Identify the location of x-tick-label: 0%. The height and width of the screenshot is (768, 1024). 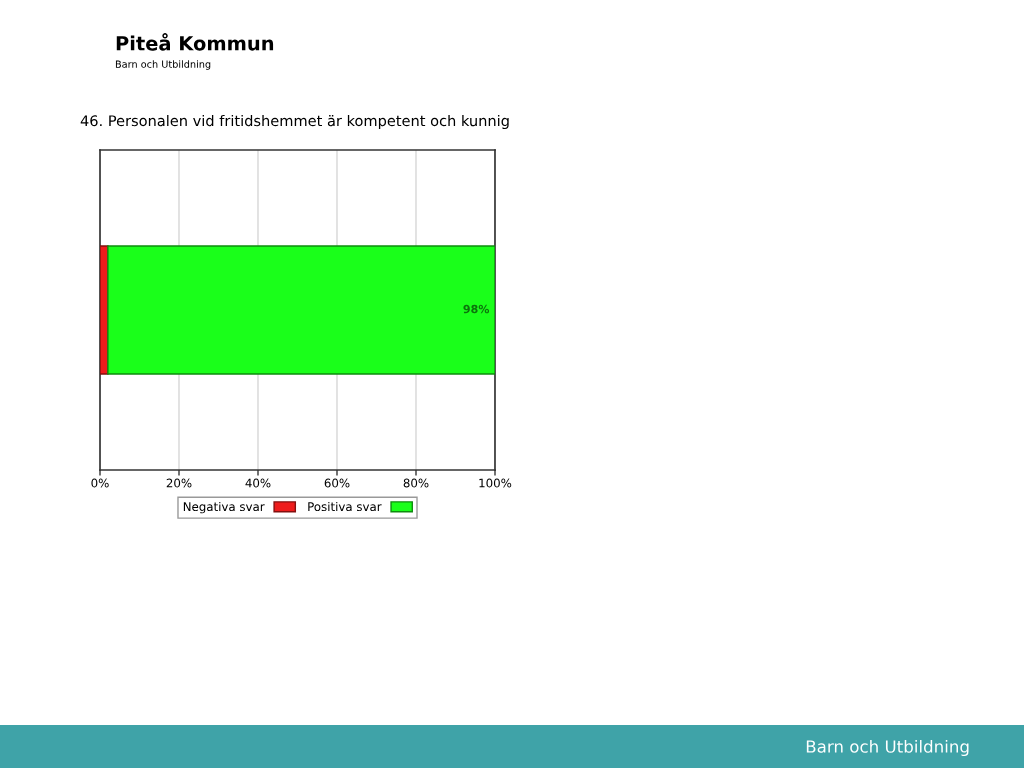
(100, 483).